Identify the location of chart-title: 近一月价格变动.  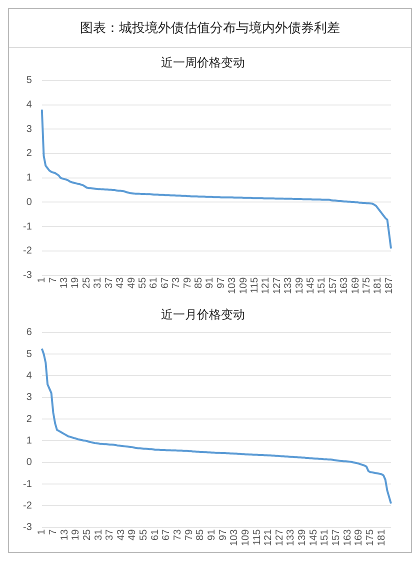
(203, 314).